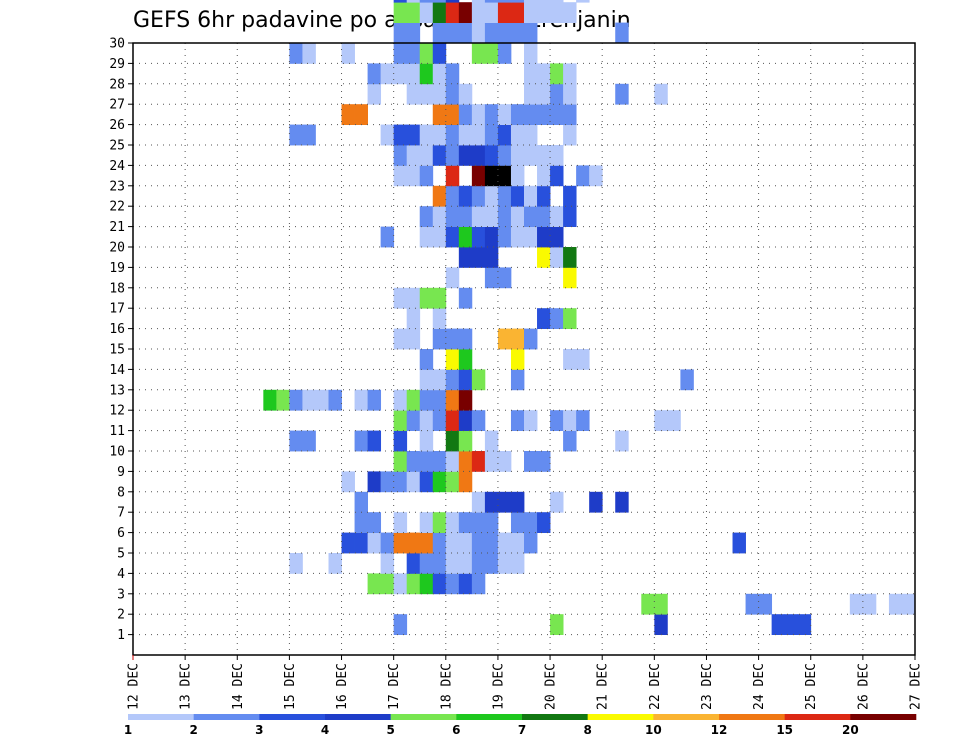 Image resolution: width=960 pixels, height=742 pixels. Describe the element at coordinates (603, 686) in the screenshot. I see `x-tick-label: 21 DEC` at that location.